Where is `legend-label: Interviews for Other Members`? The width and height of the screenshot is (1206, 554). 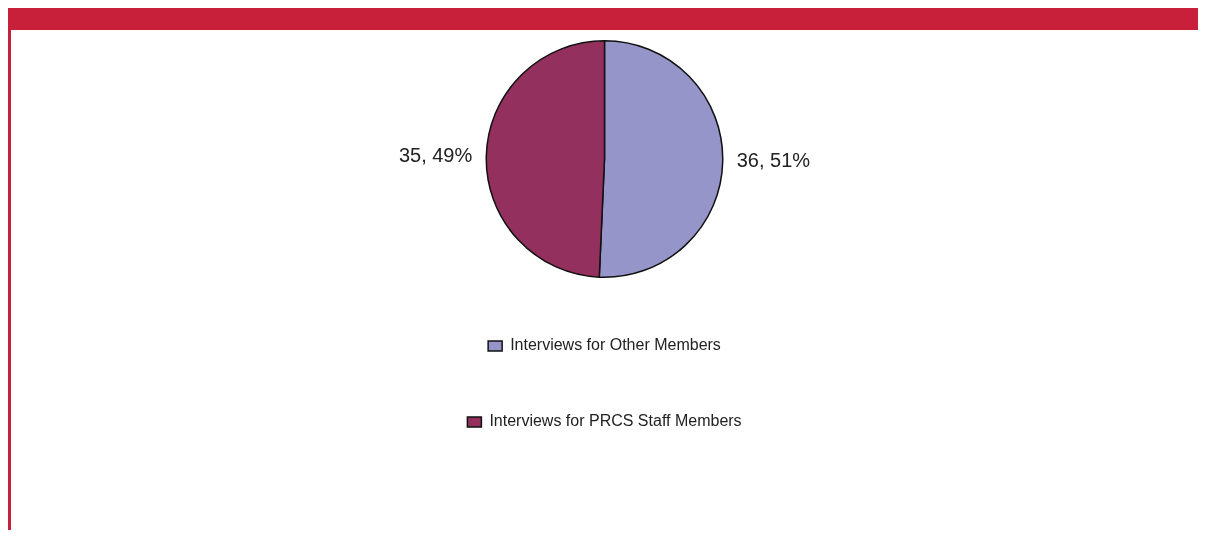 legend-label: Interviews for Other Members is located at coordinates (615, 345).